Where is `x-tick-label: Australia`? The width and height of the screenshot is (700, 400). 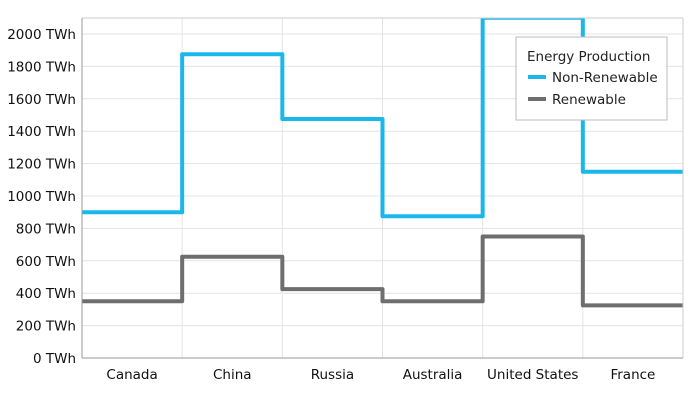
x-tick-label: Australia is located at coordinates (433, 375).